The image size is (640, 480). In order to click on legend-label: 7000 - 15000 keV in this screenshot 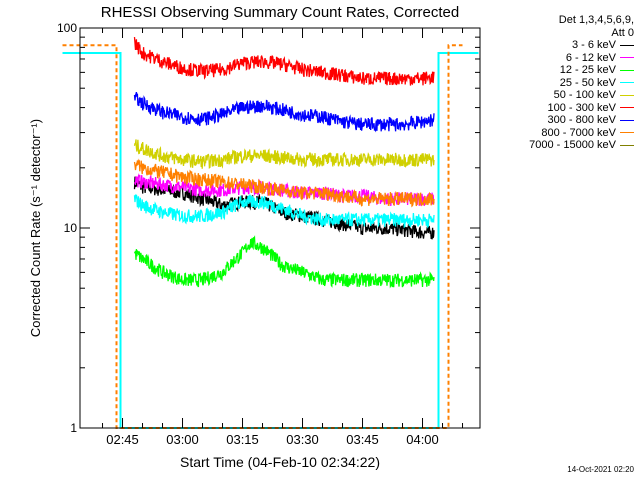, I will do `click(572, 145)`.